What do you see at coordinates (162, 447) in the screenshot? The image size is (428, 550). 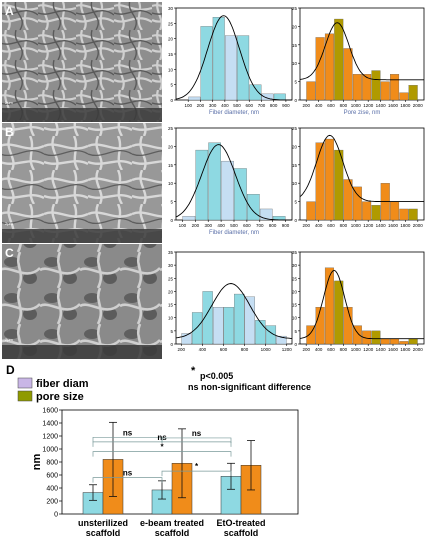 I see `significance-label: *` at bounding box center [162, 447].